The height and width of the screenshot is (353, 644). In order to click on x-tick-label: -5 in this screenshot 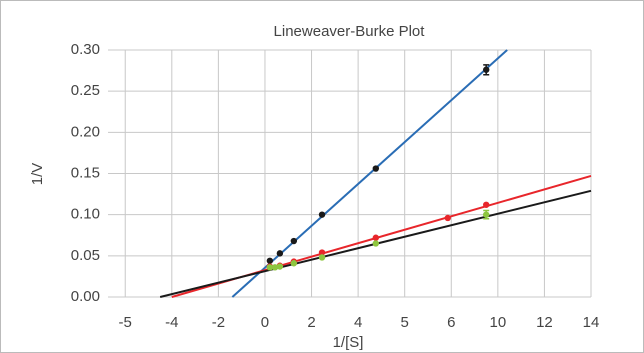, I will do `click(125, 322)`.